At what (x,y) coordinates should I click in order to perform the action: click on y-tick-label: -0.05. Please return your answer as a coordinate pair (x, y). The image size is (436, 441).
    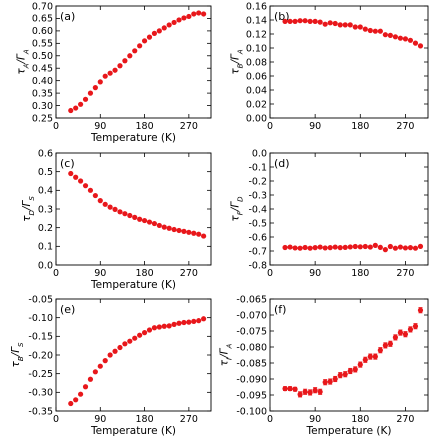
    Looking at the image, I should click on (40, 299).